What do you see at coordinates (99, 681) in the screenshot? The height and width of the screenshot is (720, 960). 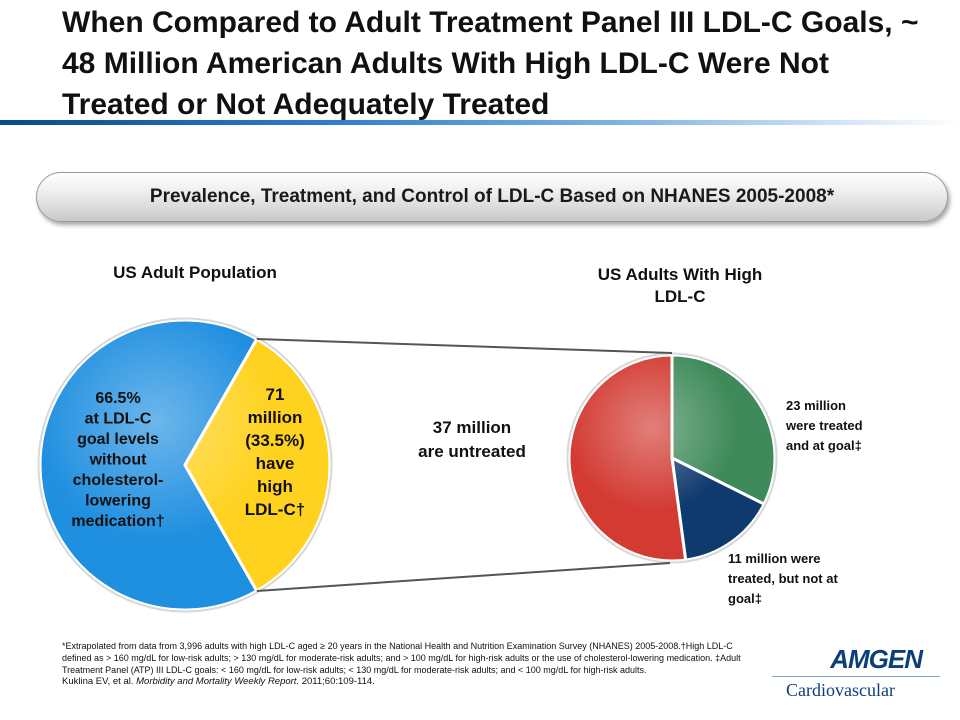 I see `reference-authors: Kuklina EV, et al.` at bounding box center [99, 681].